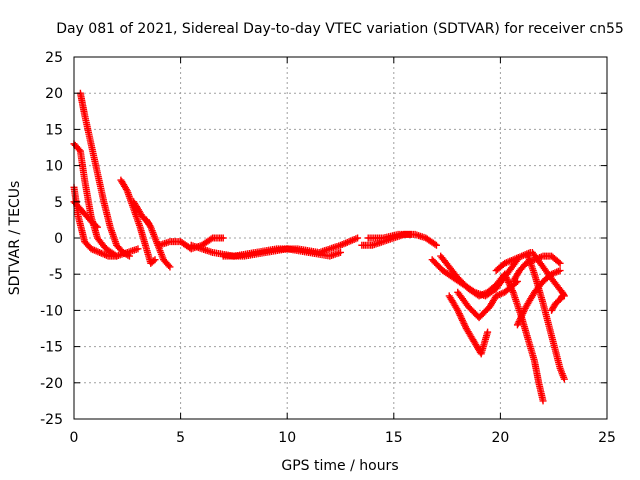 This screenshot has width=640, height=480. What do you see at coordinates (54, 167) in the screenshot?
I see `y-tick-label: 10` at bounding box center [54, 167].